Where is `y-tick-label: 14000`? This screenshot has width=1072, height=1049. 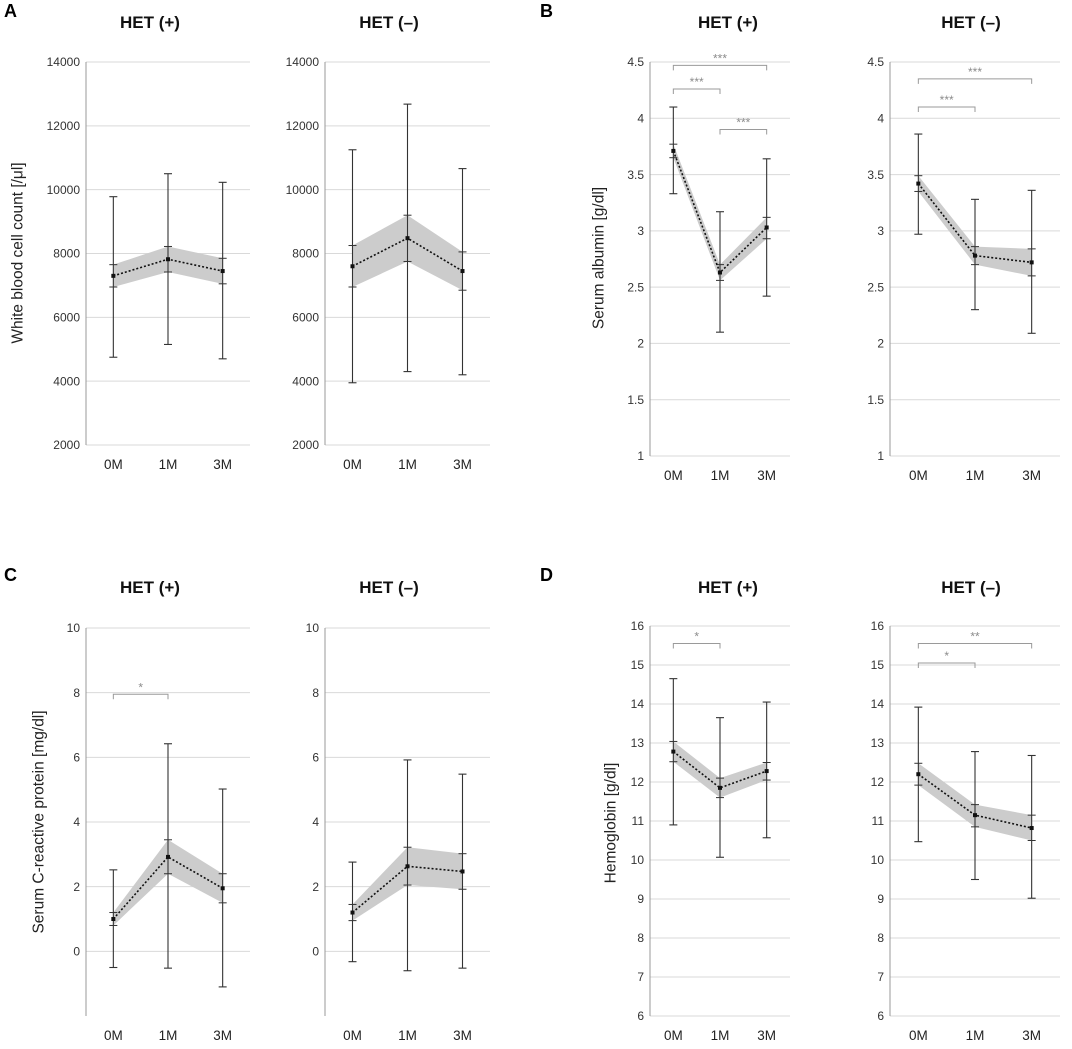 y-tick-label: 14000 is located at coordinates (303, 62).